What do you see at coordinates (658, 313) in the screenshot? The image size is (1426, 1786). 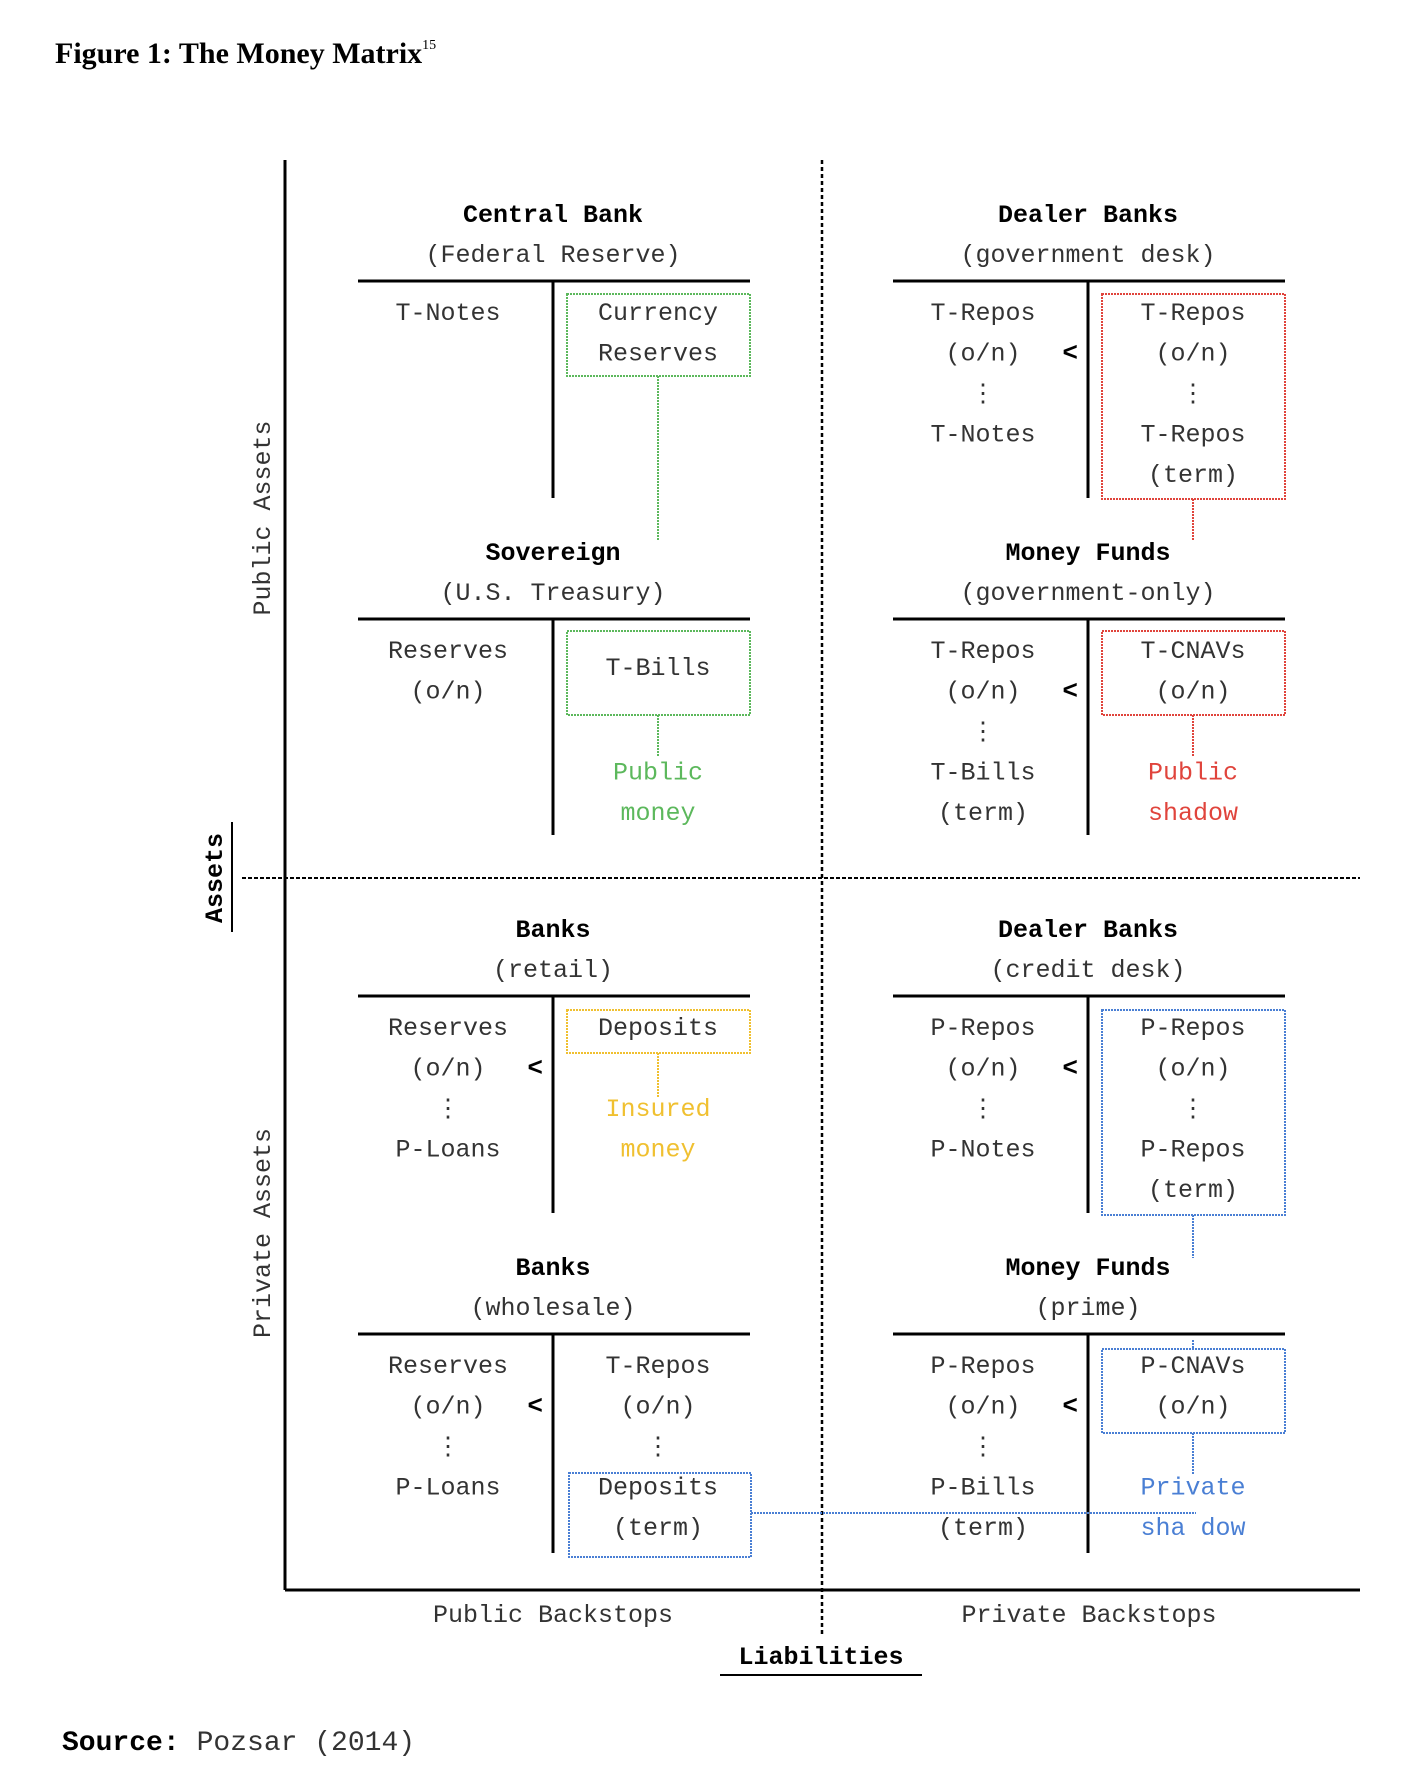 I see `liability-item: Currency` at bounding box center [658, 313].